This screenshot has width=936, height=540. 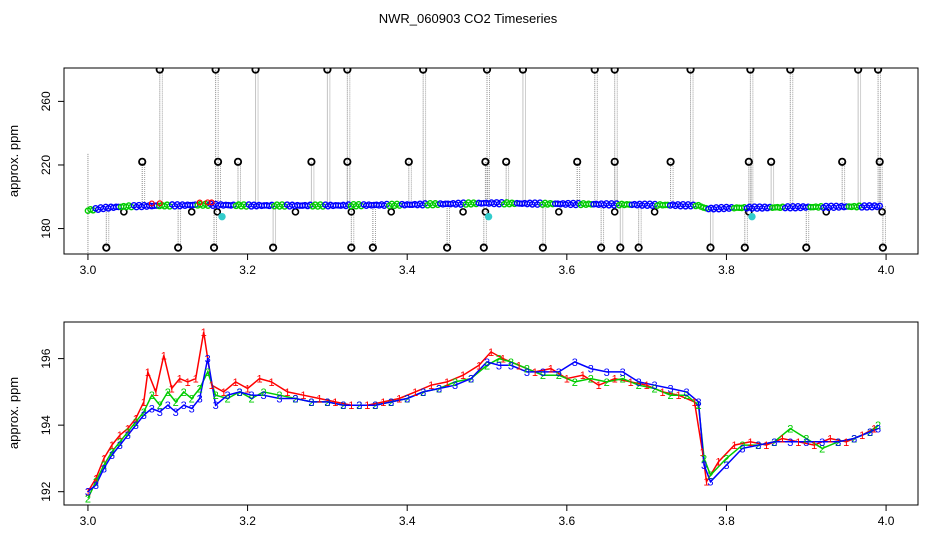 What do you see at coordinates (726, 270) in the screenshot?
I see `top-xtick-label: 3.8` at bounding box center [726, 270].